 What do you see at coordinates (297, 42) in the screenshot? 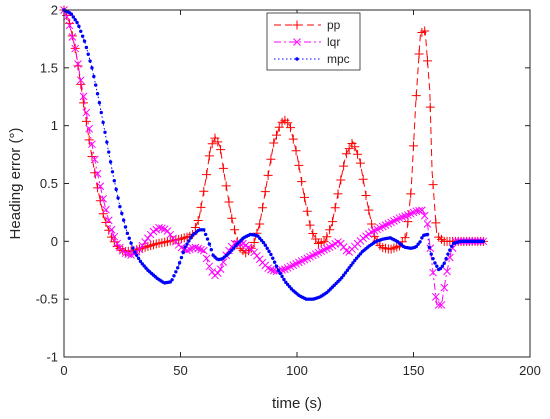
I see `legend-marker-lqr` at bounding box center [297, 42].